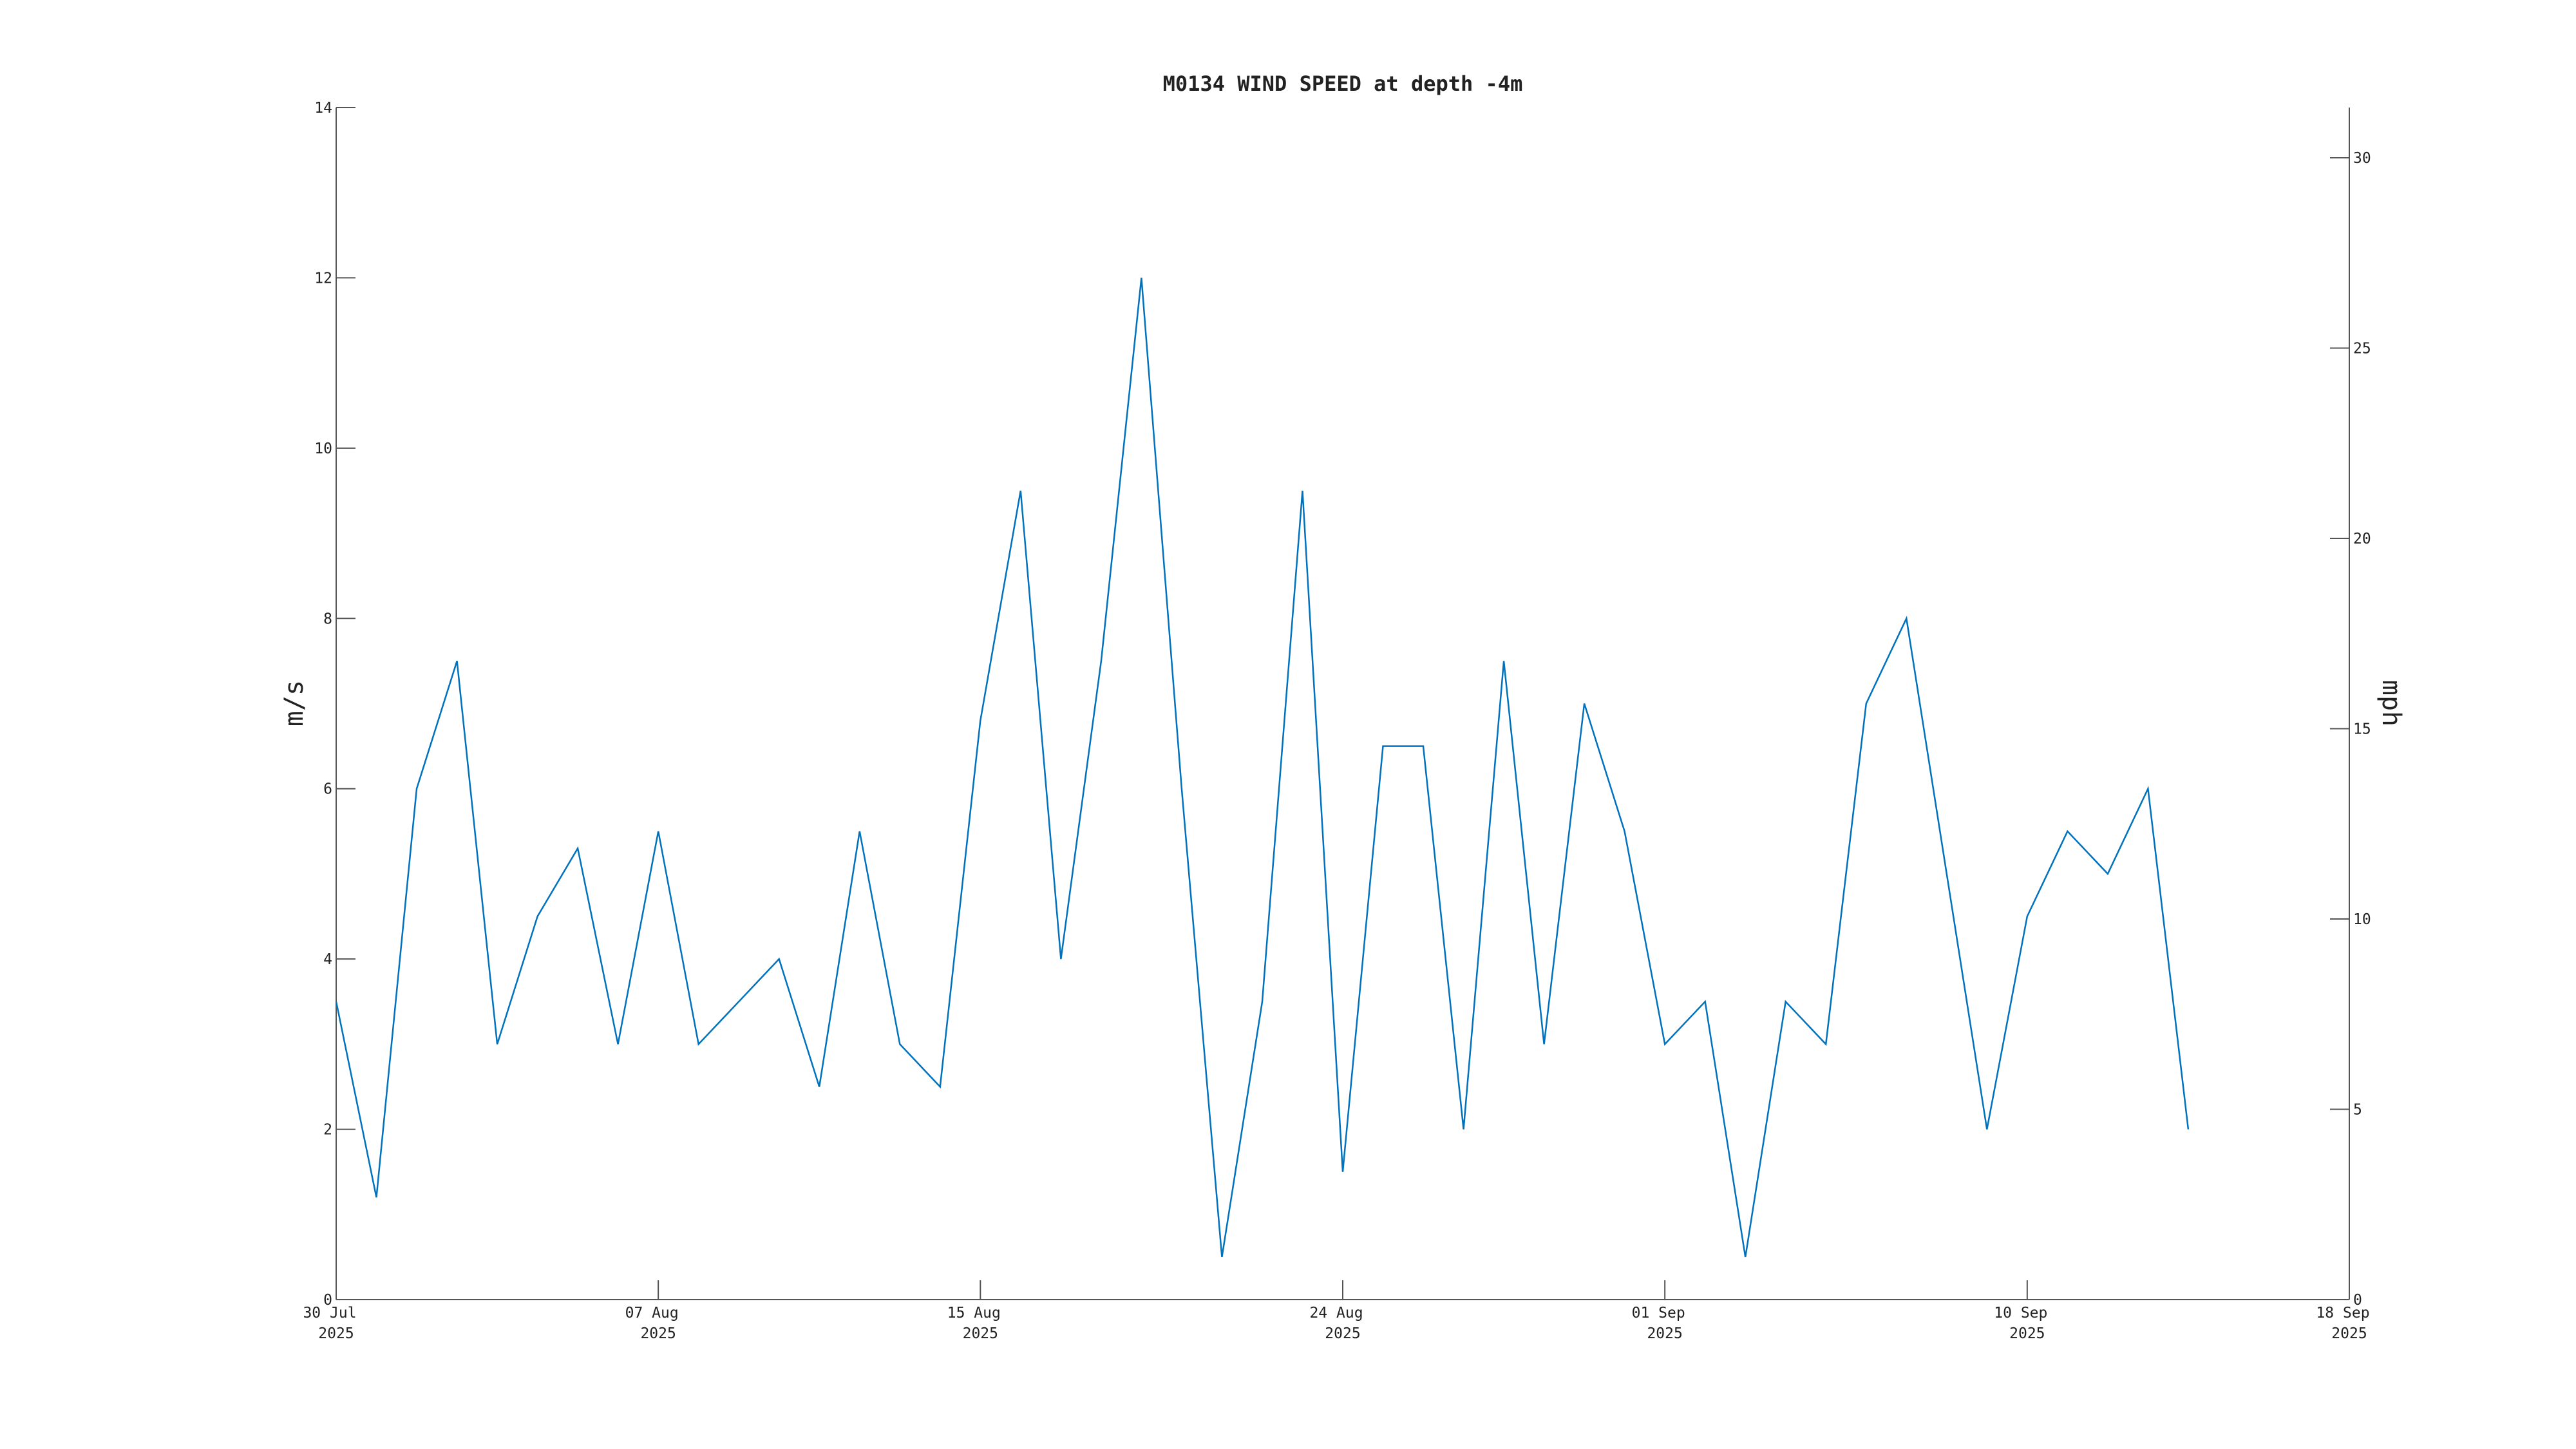 The height and width of the screenshot is (1449, 2576). I want to click on y-tick-label: 8, so click(327, 619).